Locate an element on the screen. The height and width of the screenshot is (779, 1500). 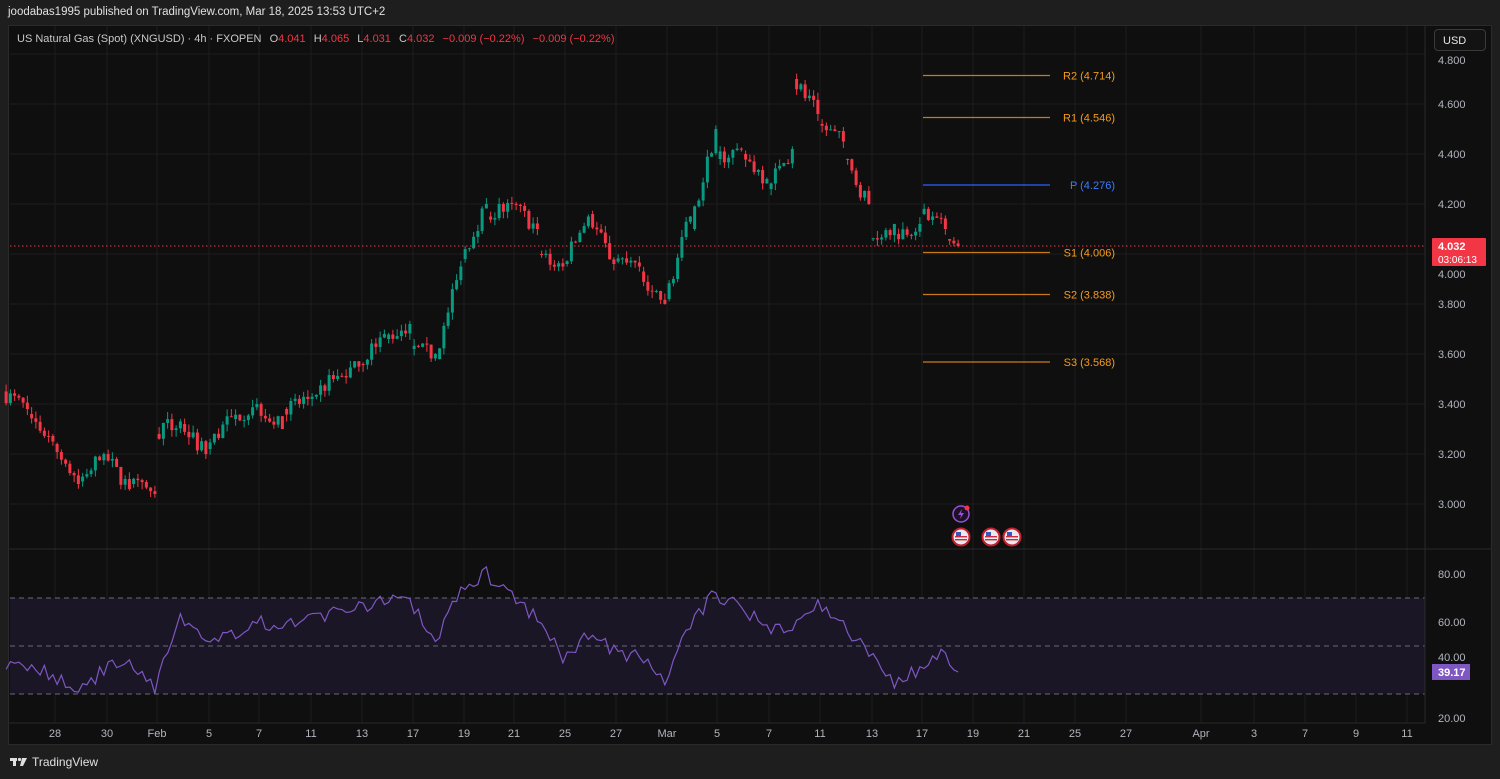
event-markers is located at coordinates (986, 526).